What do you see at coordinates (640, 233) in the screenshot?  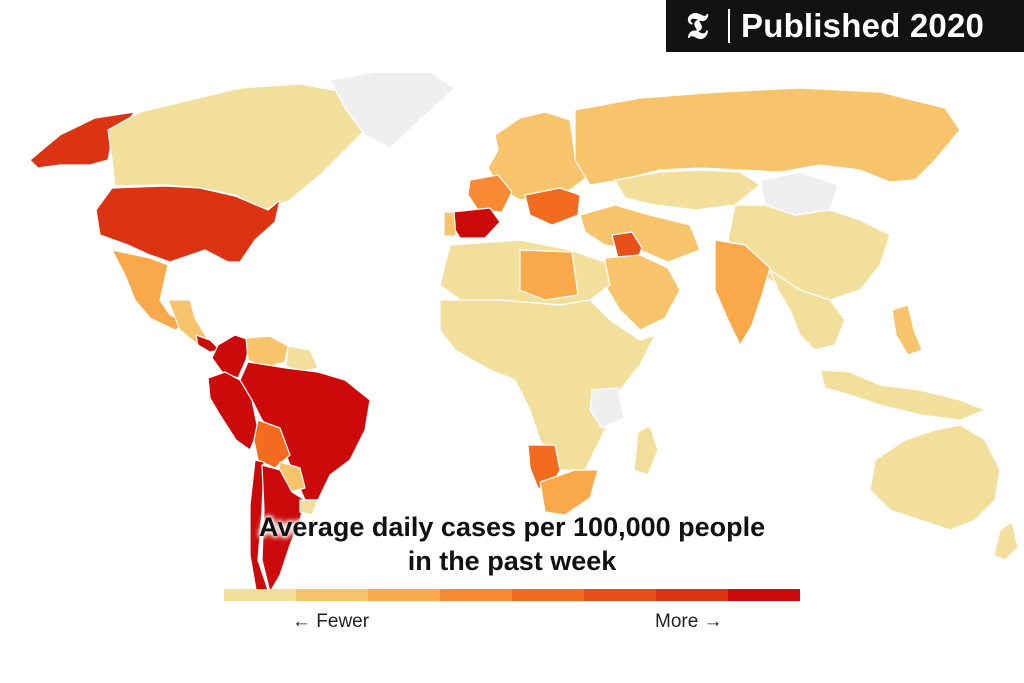 I see `region-middle-east` at bounding box center [640, 233].